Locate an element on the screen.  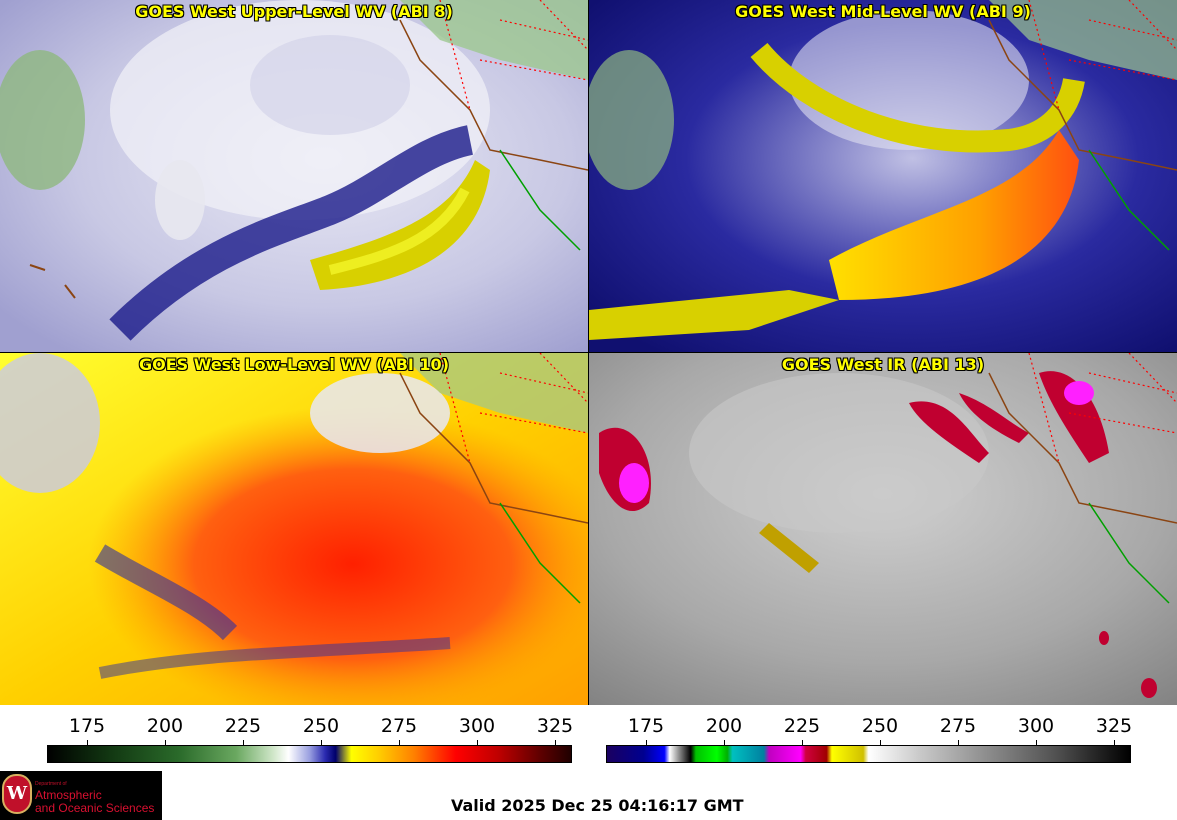
wv-tick-label: 250 is located at coordinates (321, 726).